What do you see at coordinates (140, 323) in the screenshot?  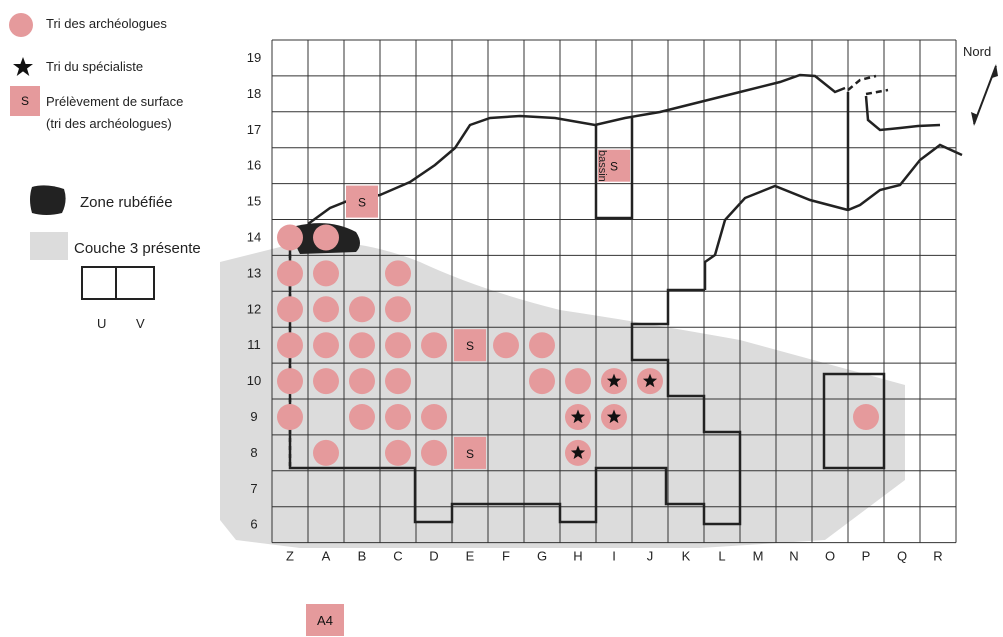 I see `legend-v-label: V` at bounding box center [140, 323].